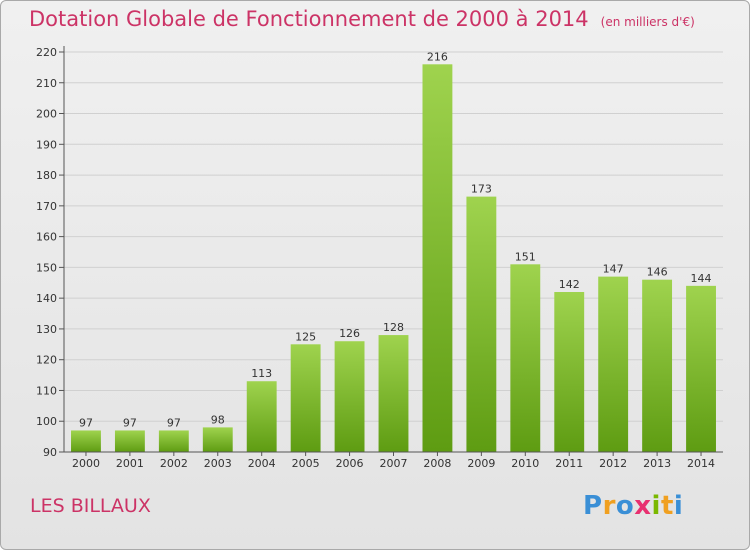 The image size is (750, 550). Describe the element at coordinates (437, 56) in the screenshot. I see `data-label-2008: 216` at that location.